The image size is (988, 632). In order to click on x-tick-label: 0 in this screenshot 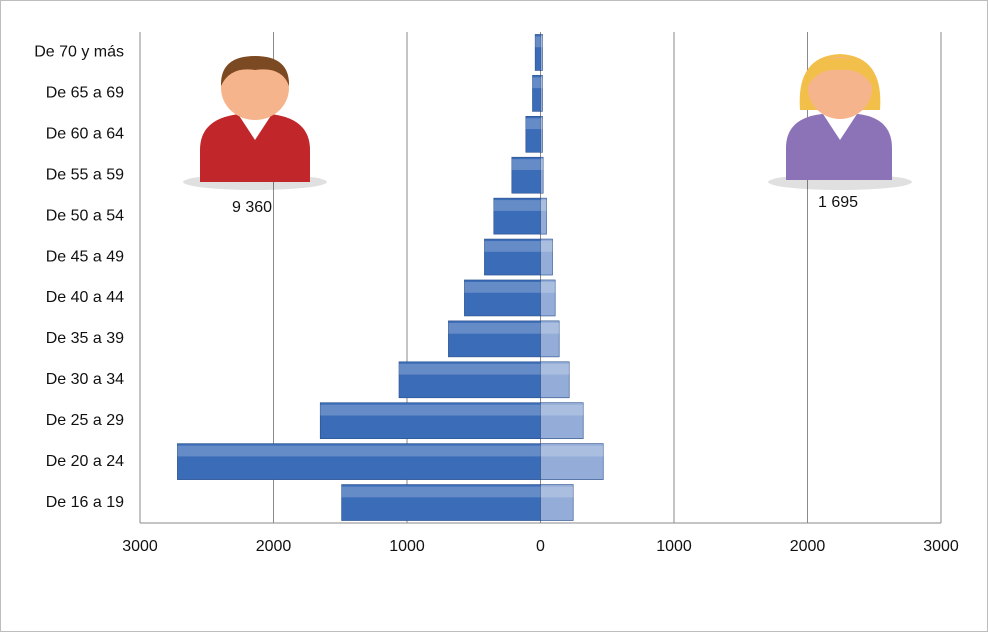, I will do `click(540, 546)`.